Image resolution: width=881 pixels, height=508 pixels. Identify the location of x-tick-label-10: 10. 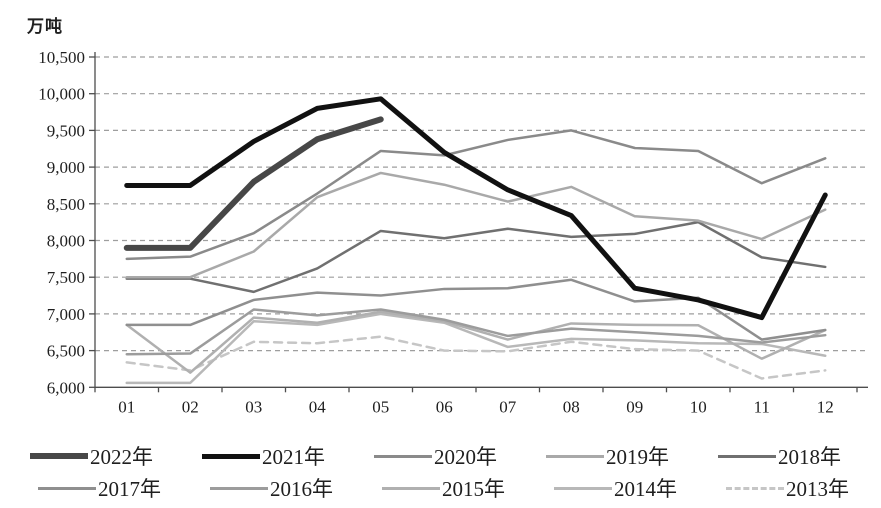
(698, 406).